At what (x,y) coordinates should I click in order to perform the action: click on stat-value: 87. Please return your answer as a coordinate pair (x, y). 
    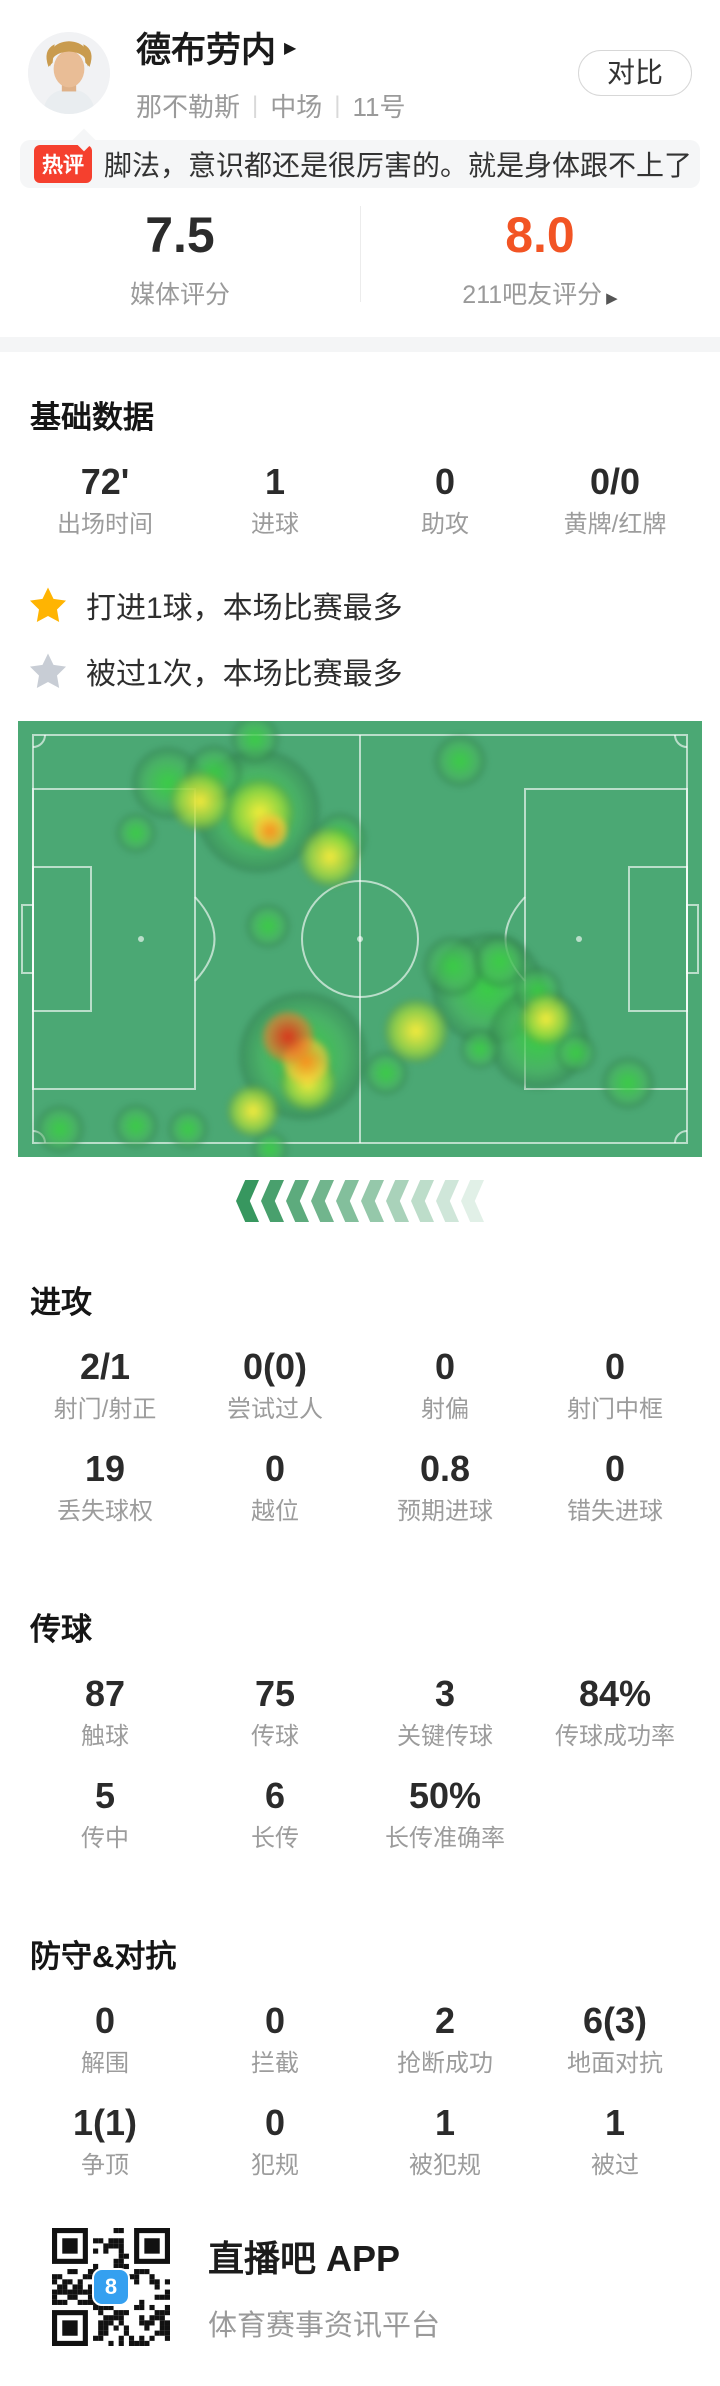
    Looking at the image, I should click on (105, 1693).